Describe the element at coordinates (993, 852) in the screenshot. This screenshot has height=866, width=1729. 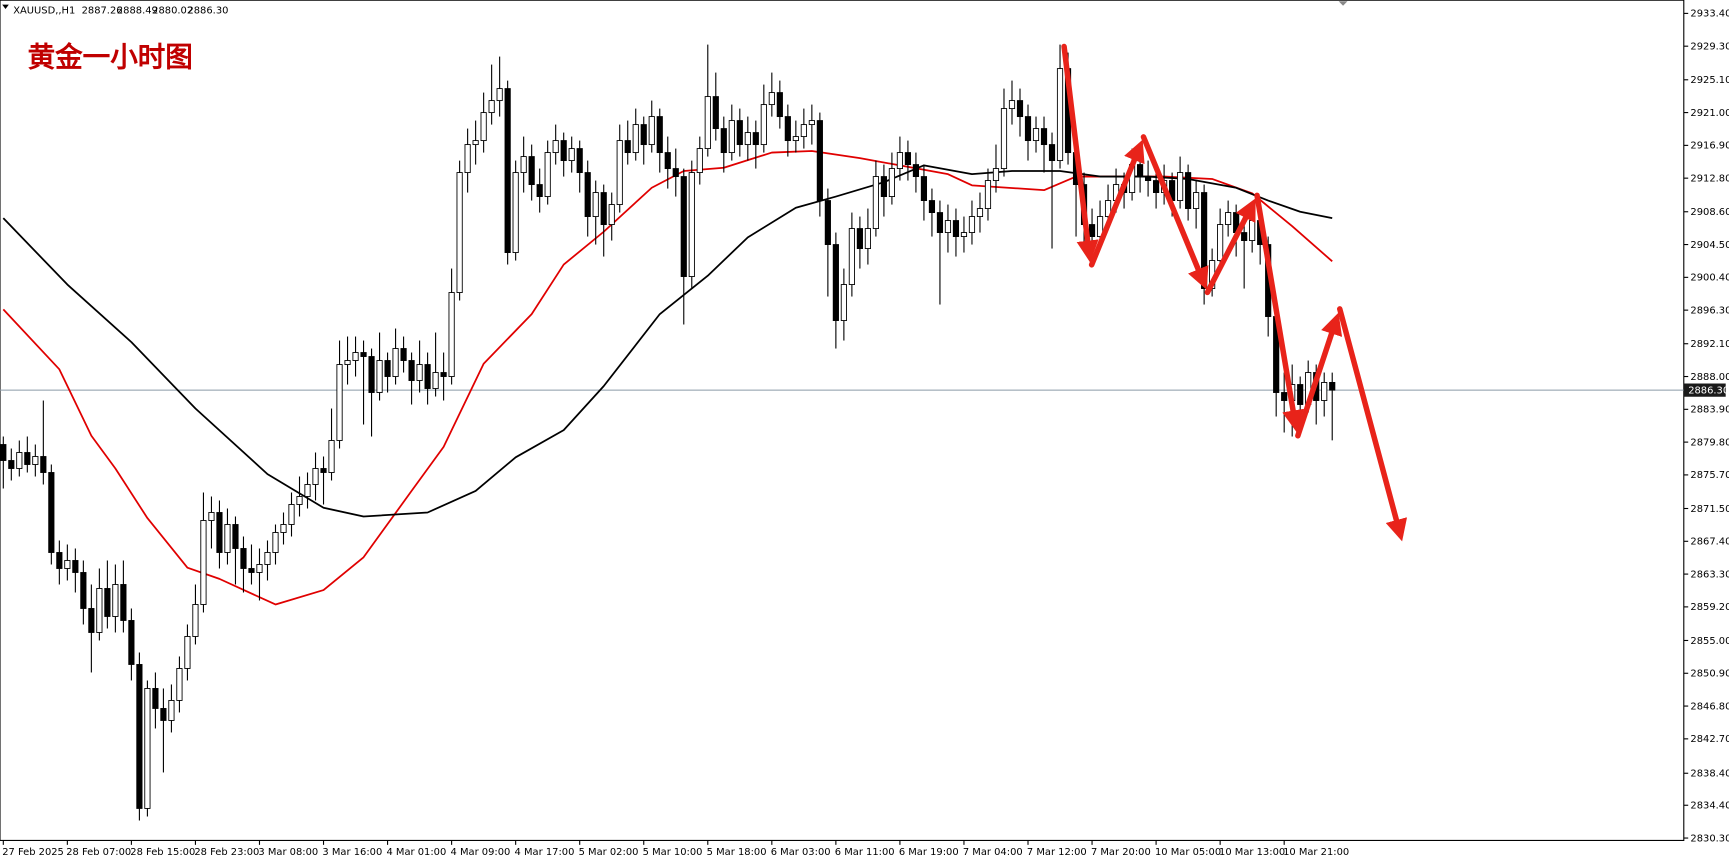
I see `x-tick-label: 7 Mar 04:00` at that location.